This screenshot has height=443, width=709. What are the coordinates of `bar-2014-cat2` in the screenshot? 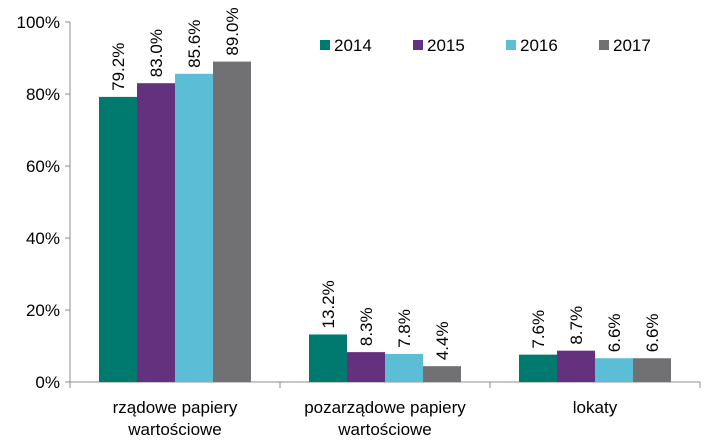 It's located at (538, 368).